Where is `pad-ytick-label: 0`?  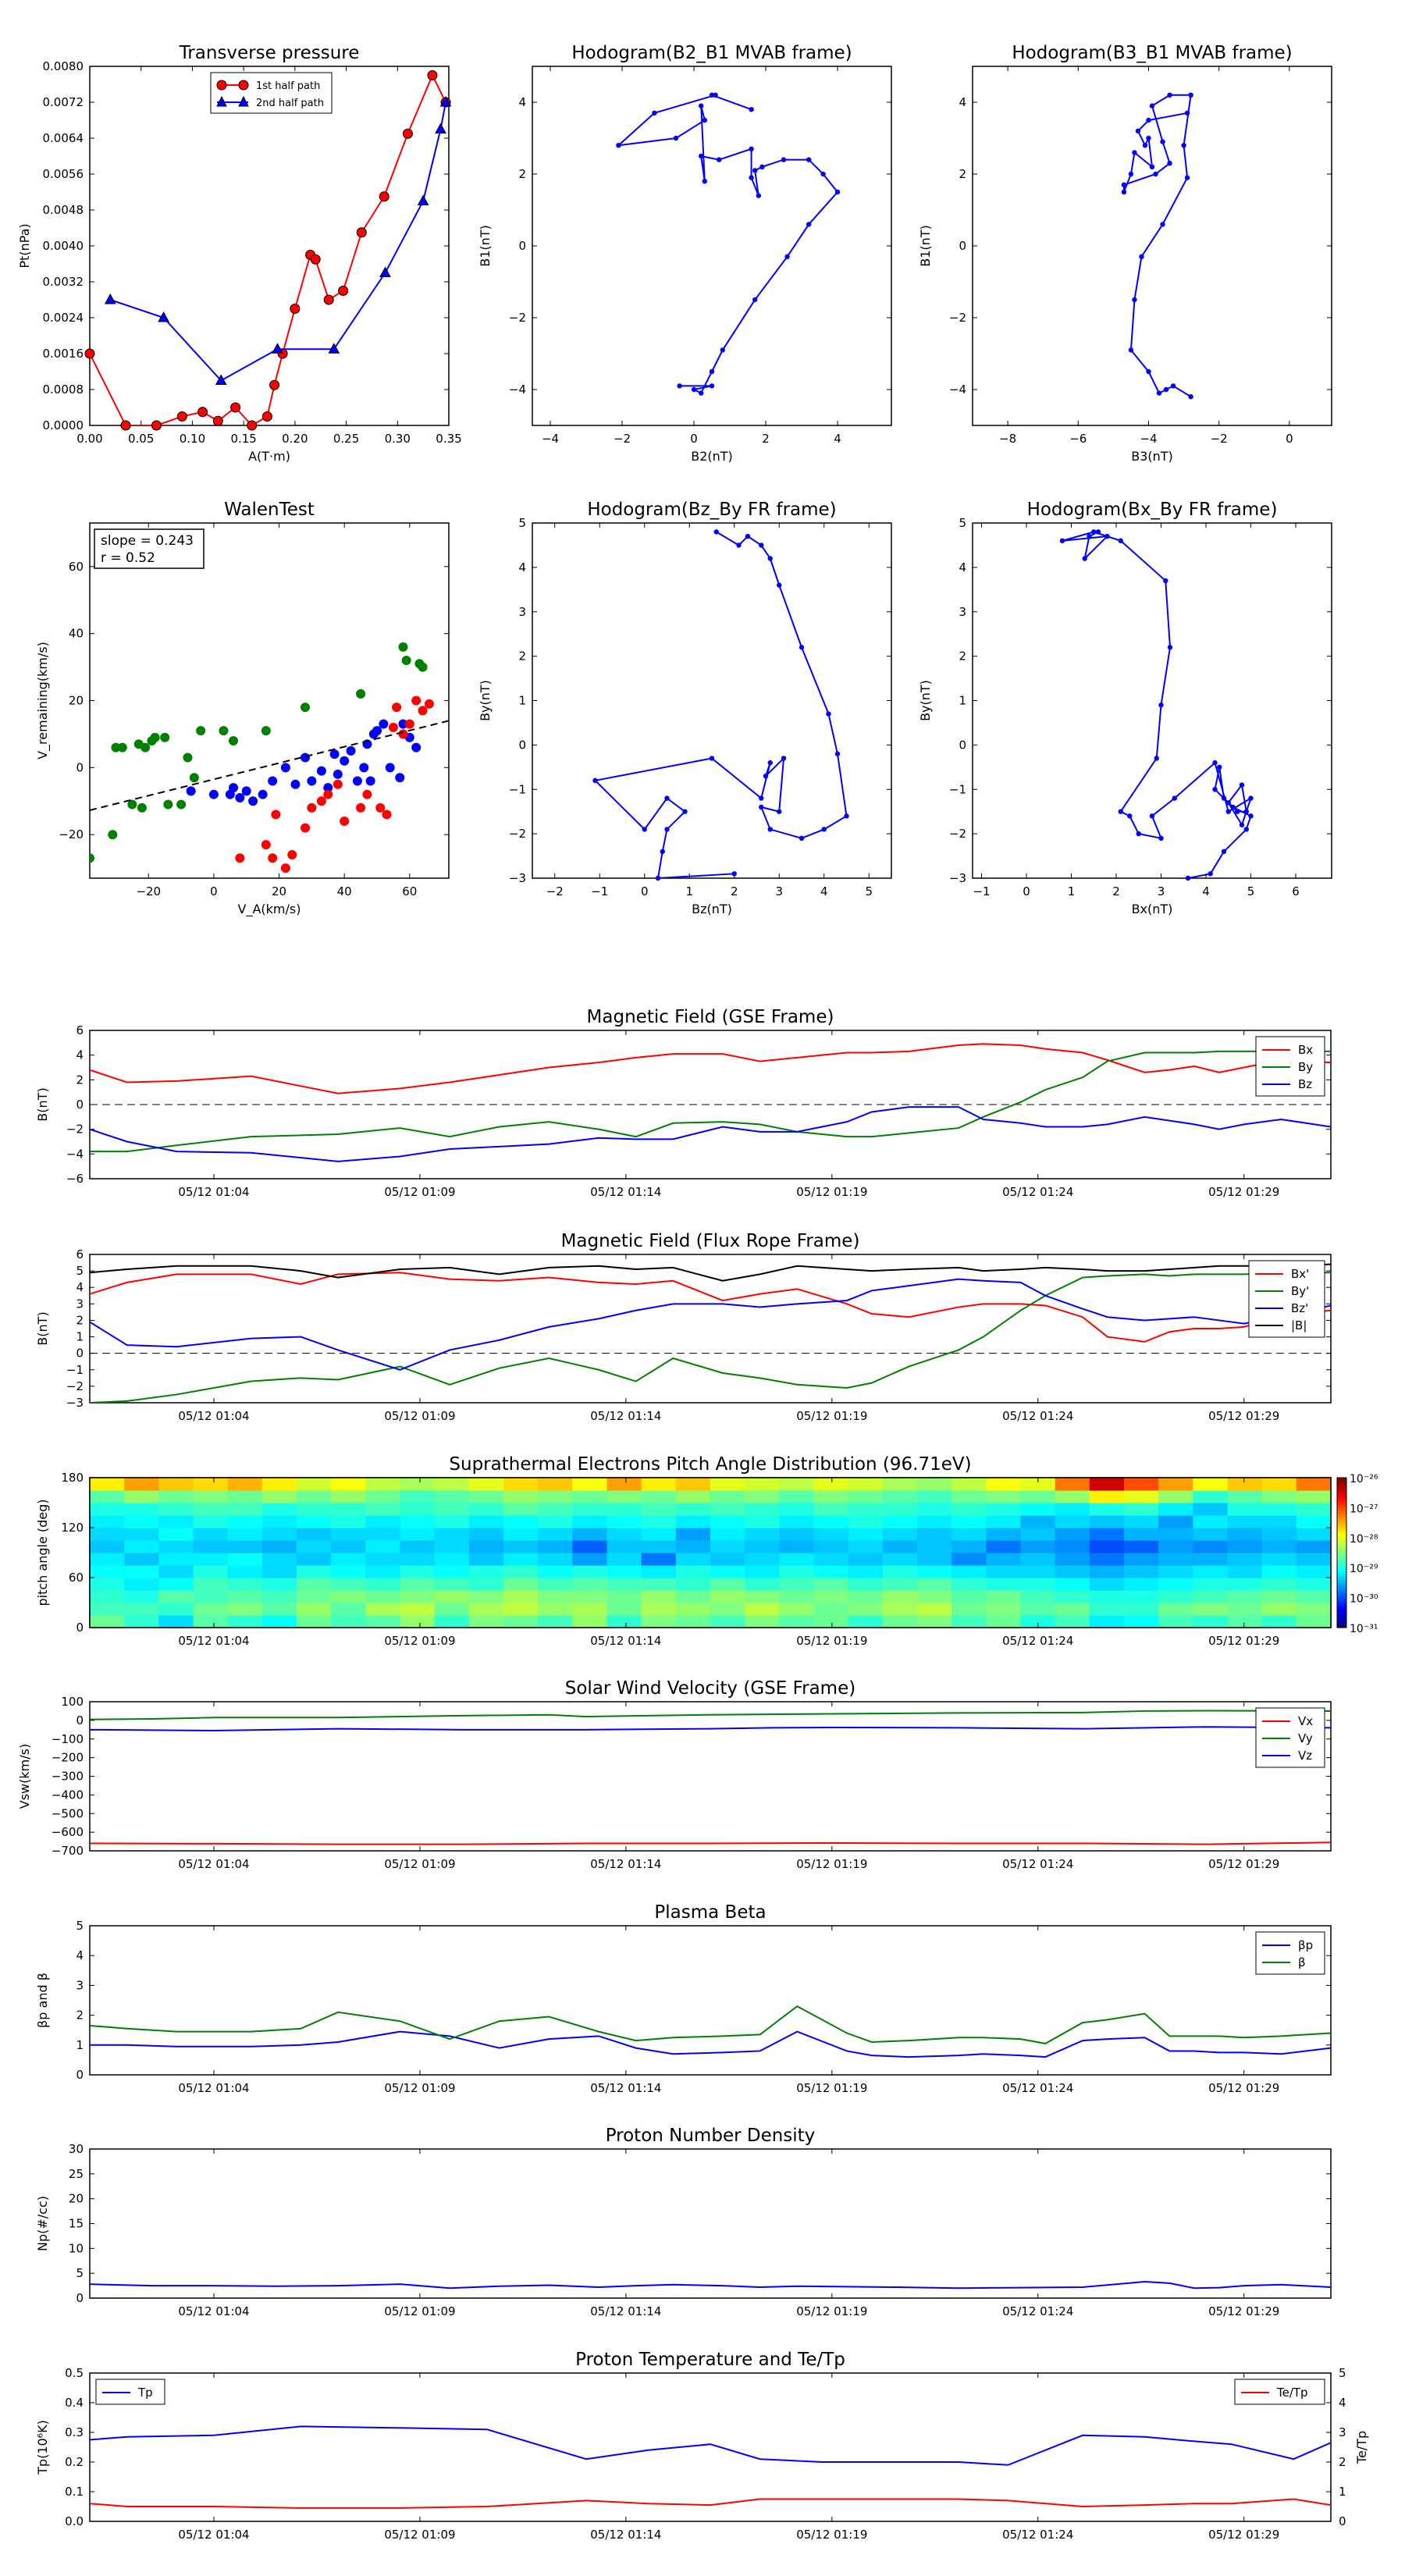
pad-ytick-label: 0 is located at coordinates (80, 1628).